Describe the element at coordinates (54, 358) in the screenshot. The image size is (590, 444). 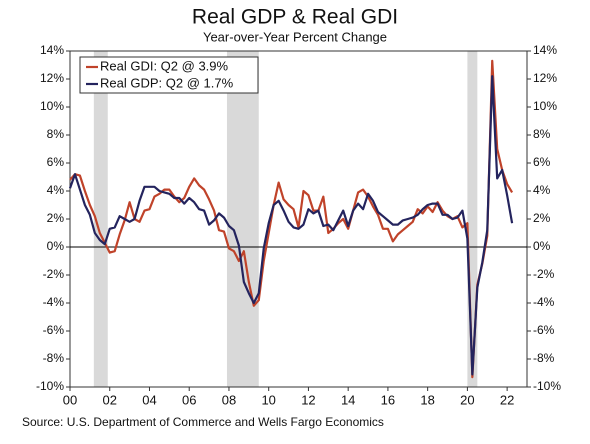
I see `y-tick-label: -8%` at that location.